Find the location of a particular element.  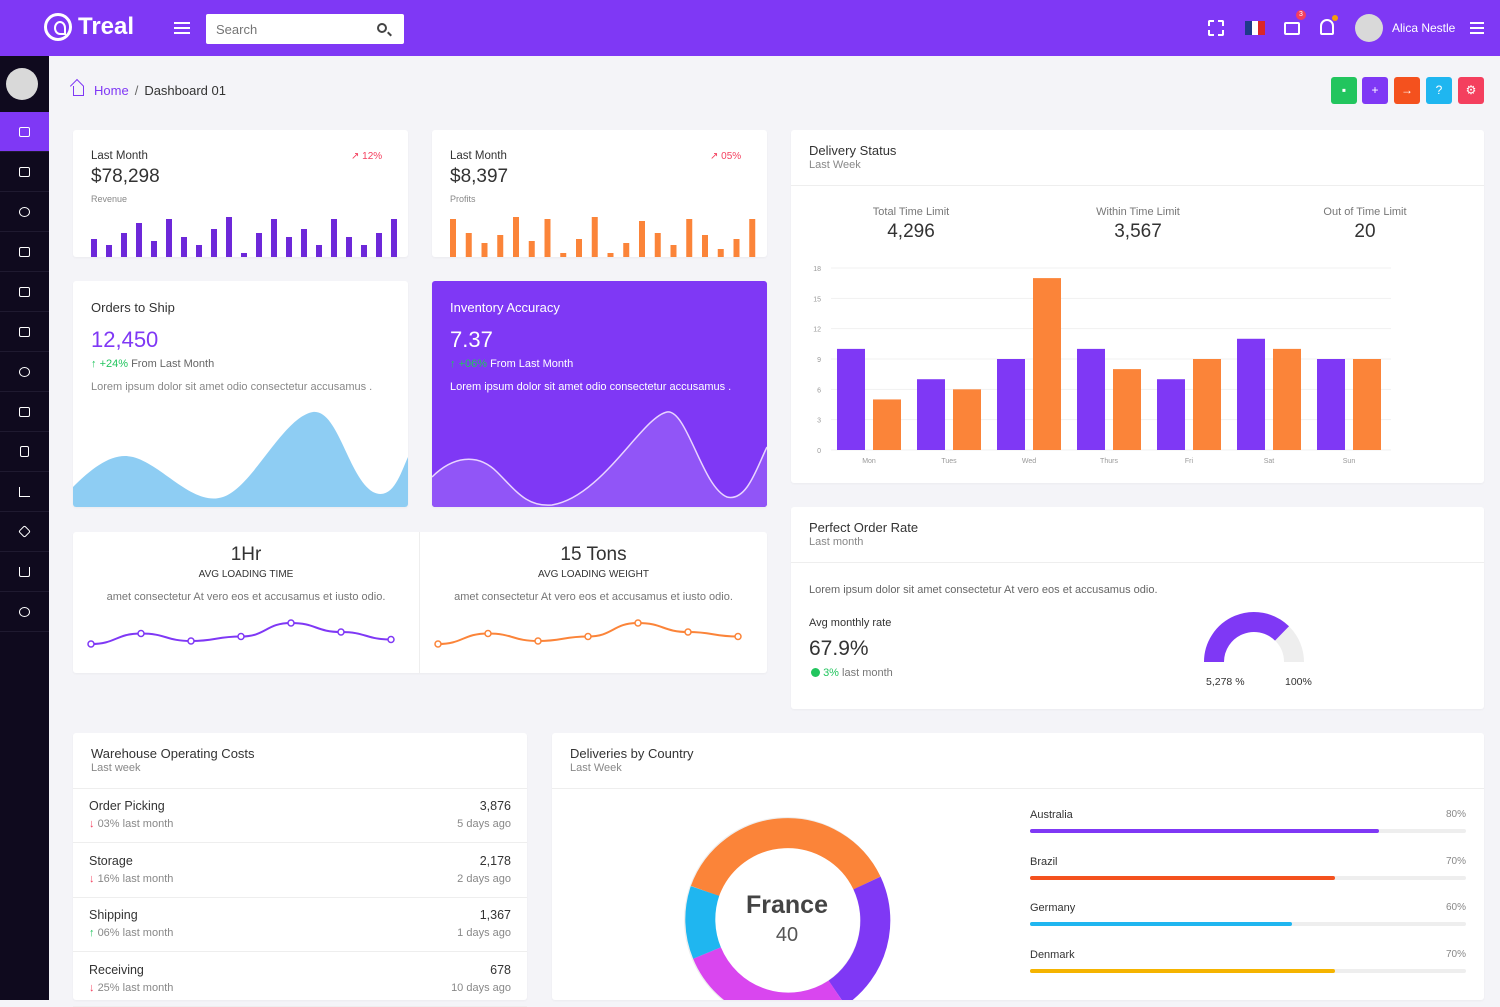

up-circle-icon is located at coordinates (815, 672).